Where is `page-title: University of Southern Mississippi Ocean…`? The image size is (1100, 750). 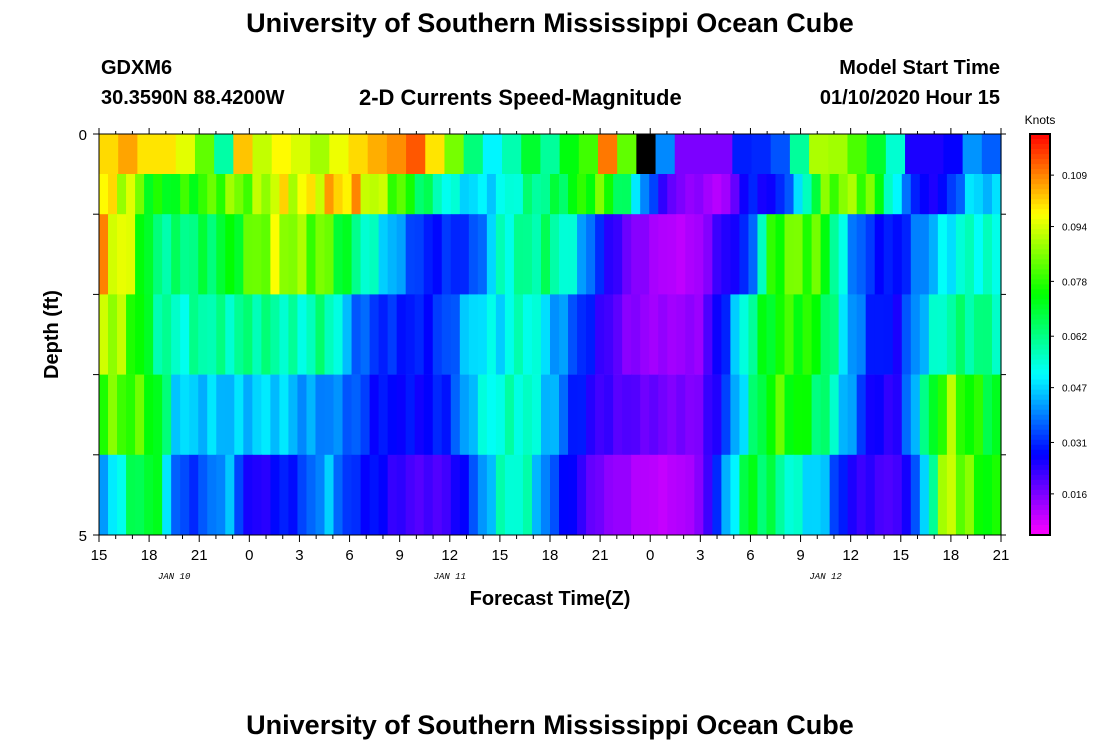 page-title: University of Southern Mississippi Ocean… is located at coordinates (550, 23).